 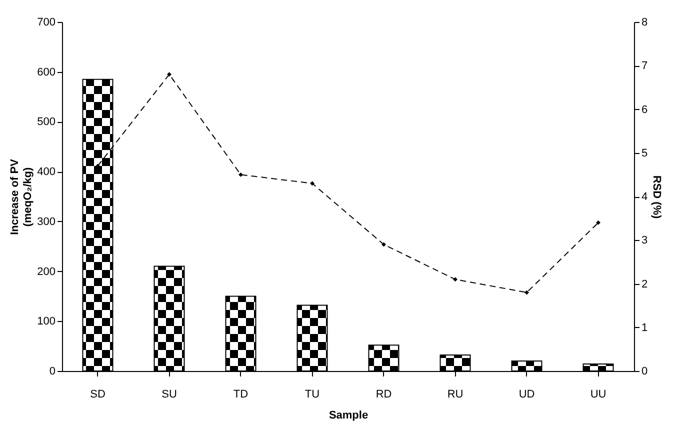 What do you see at coordinates (645, 110) in the screenshot?
I see `y2-tick-label: 6` at bounding box center [645, 110].